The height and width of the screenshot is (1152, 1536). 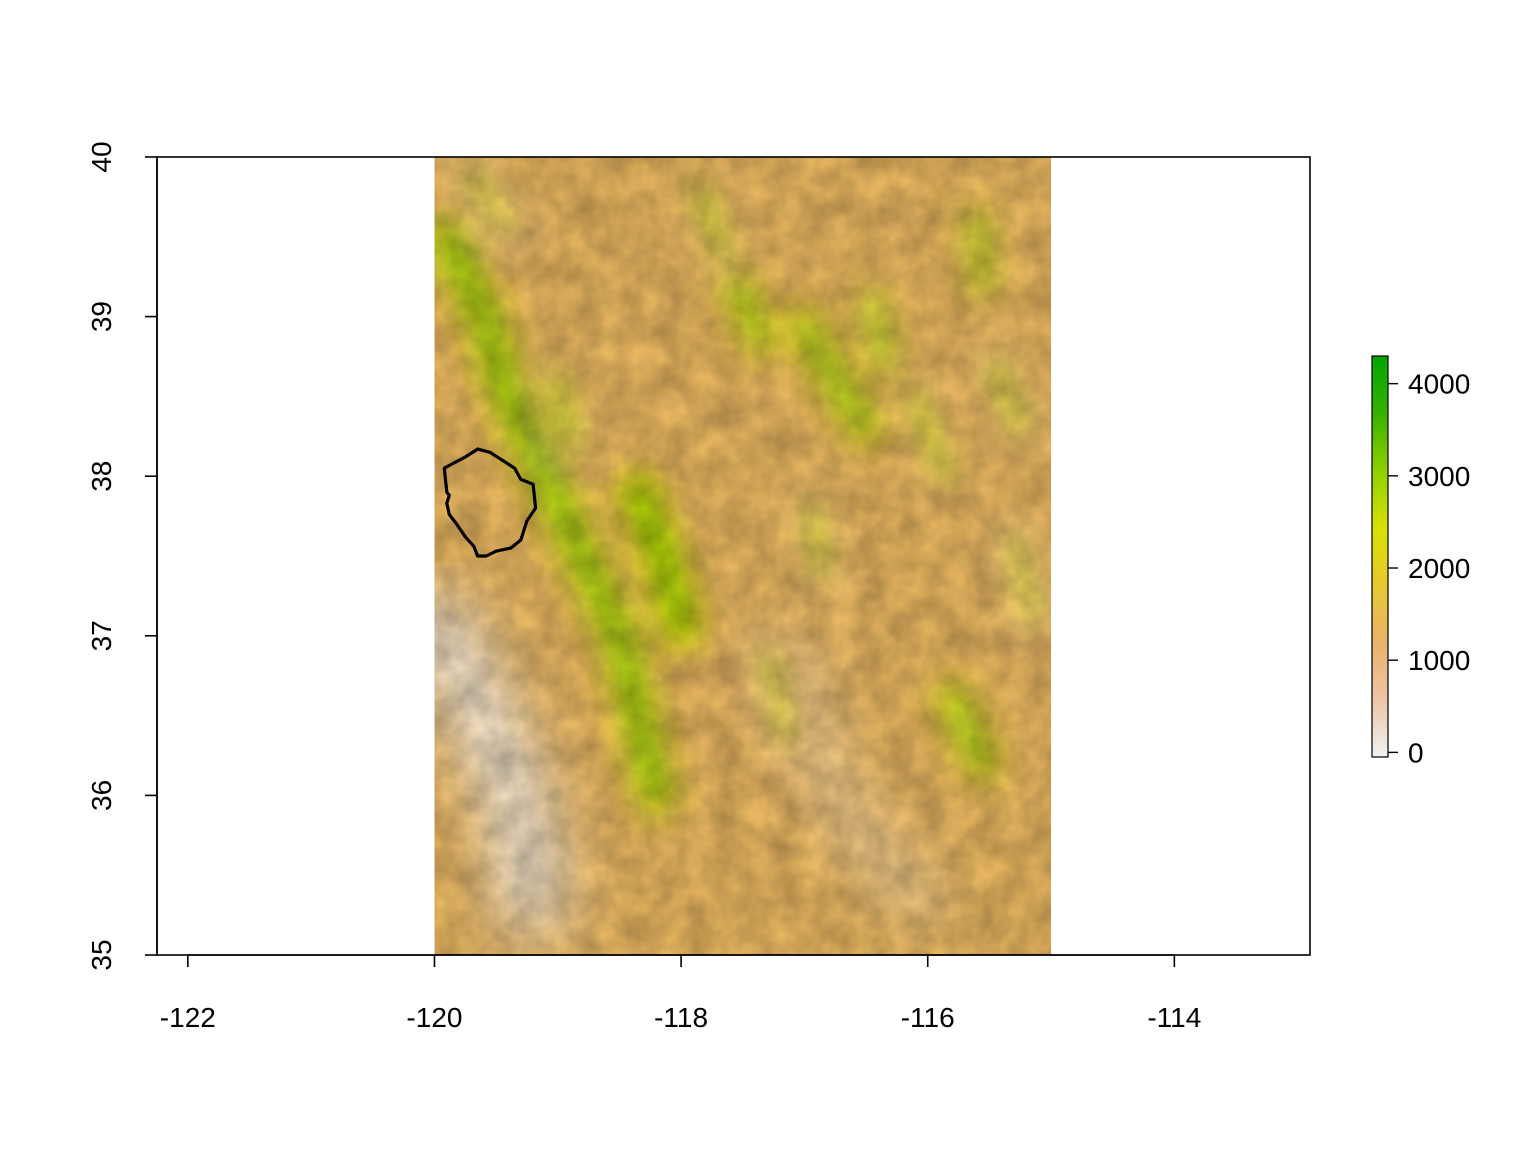 What do you see at coordinates (490, 502) in the screenshot?
I see `watershed-outline` at bounding box center [490, 502].